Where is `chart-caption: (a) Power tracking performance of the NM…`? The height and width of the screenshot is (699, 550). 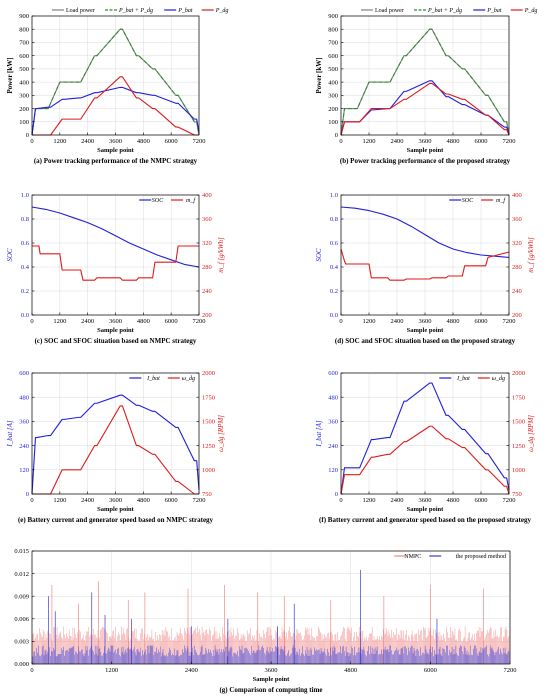
chart-caption: (a) Power tracking performance of the NM… is located at coordinates (116, 161).